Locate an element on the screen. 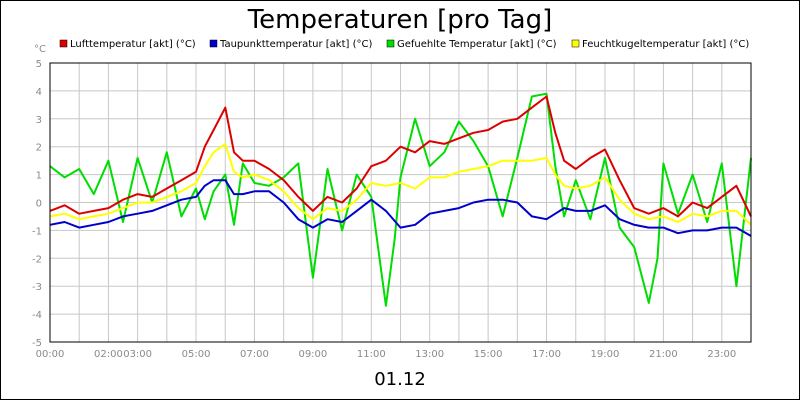  legend-label: Gefuehlte Temperatur [akt] (°C) is located at coordinates (477, 44).